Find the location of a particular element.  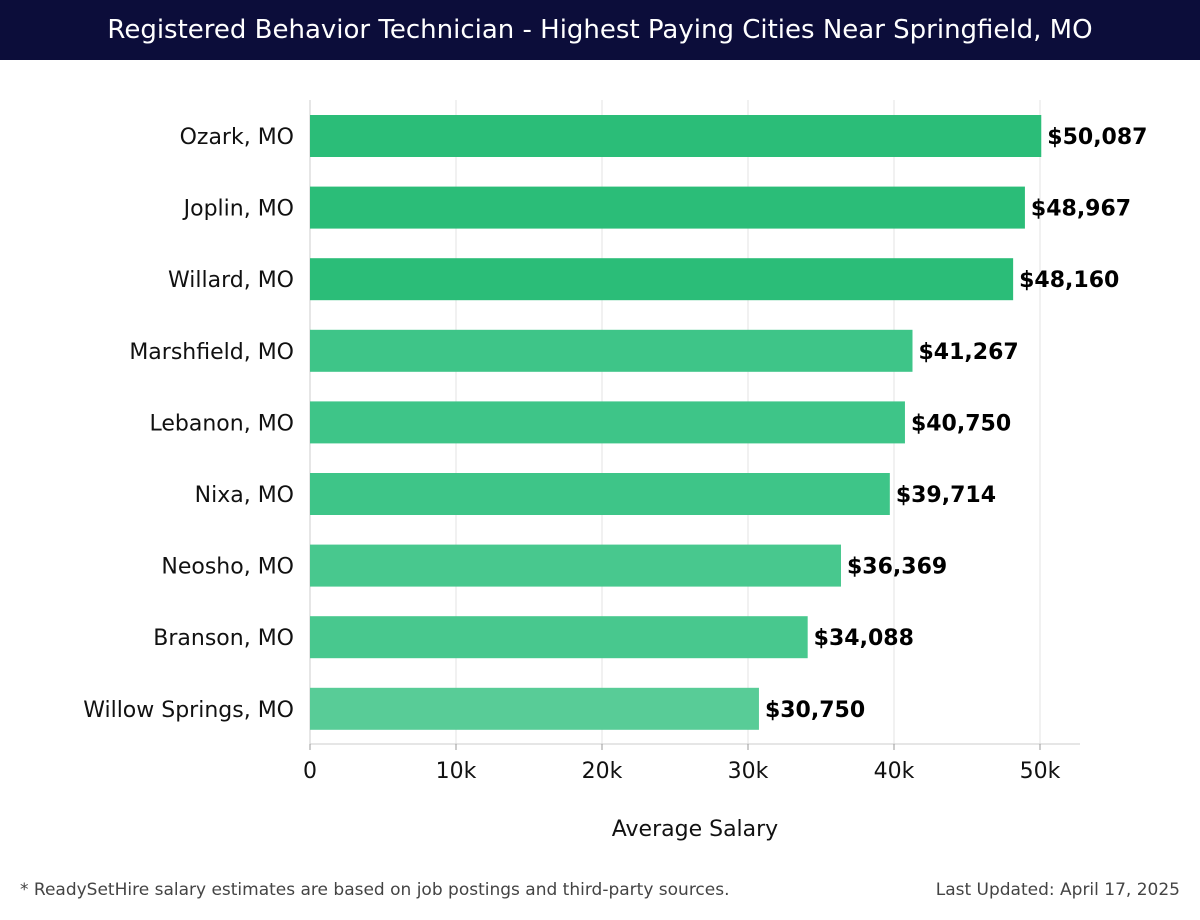

category-label: Lebanon, MO is located at coordinates (222, 423).